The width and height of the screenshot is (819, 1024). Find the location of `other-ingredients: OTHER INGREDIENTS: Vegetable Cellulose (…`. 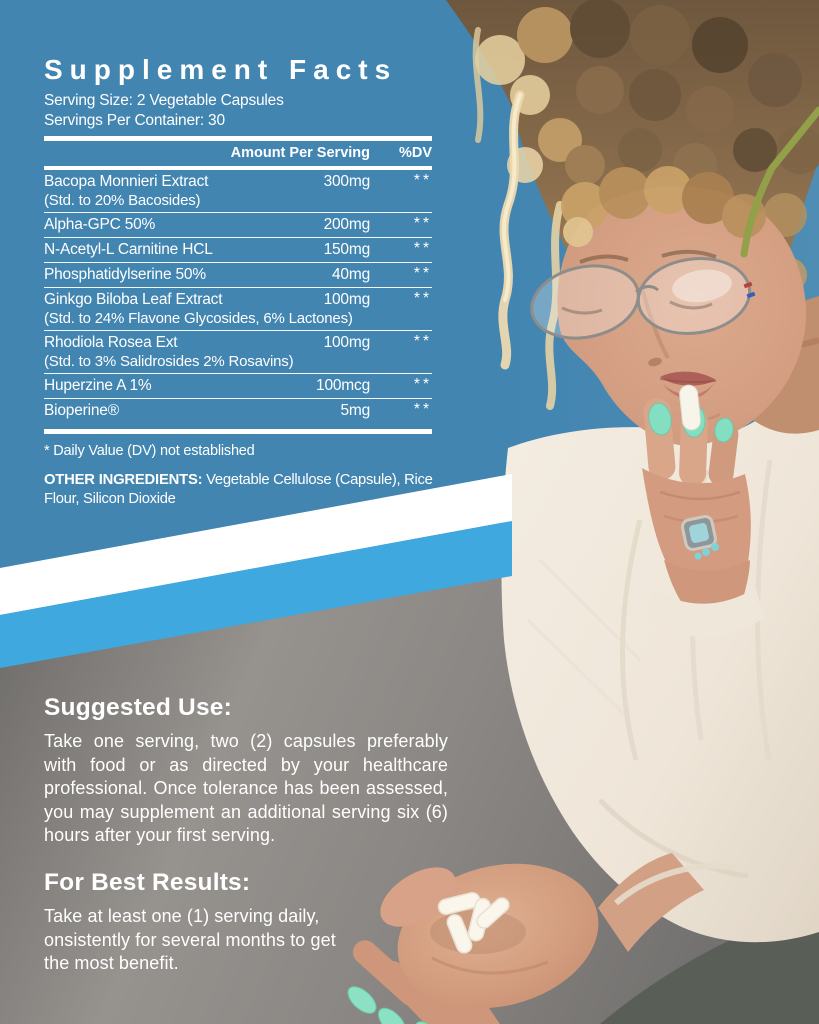

other-ingredients: OTHER INGREDIENTS: Vegetable Cellulose (… is located at coordinates (246, 490).